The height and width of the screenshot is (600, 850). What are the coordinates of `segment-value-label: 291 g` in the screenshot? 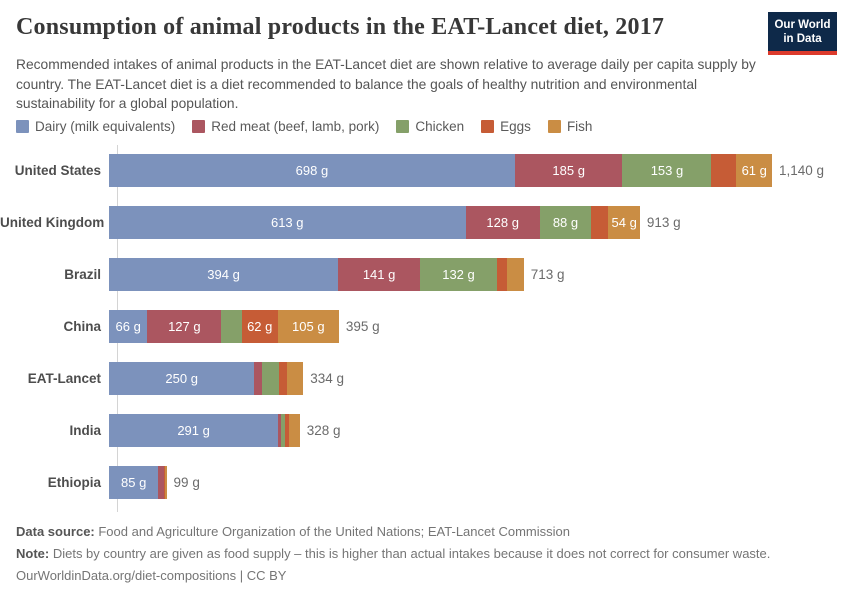 It's located at (193, 430).